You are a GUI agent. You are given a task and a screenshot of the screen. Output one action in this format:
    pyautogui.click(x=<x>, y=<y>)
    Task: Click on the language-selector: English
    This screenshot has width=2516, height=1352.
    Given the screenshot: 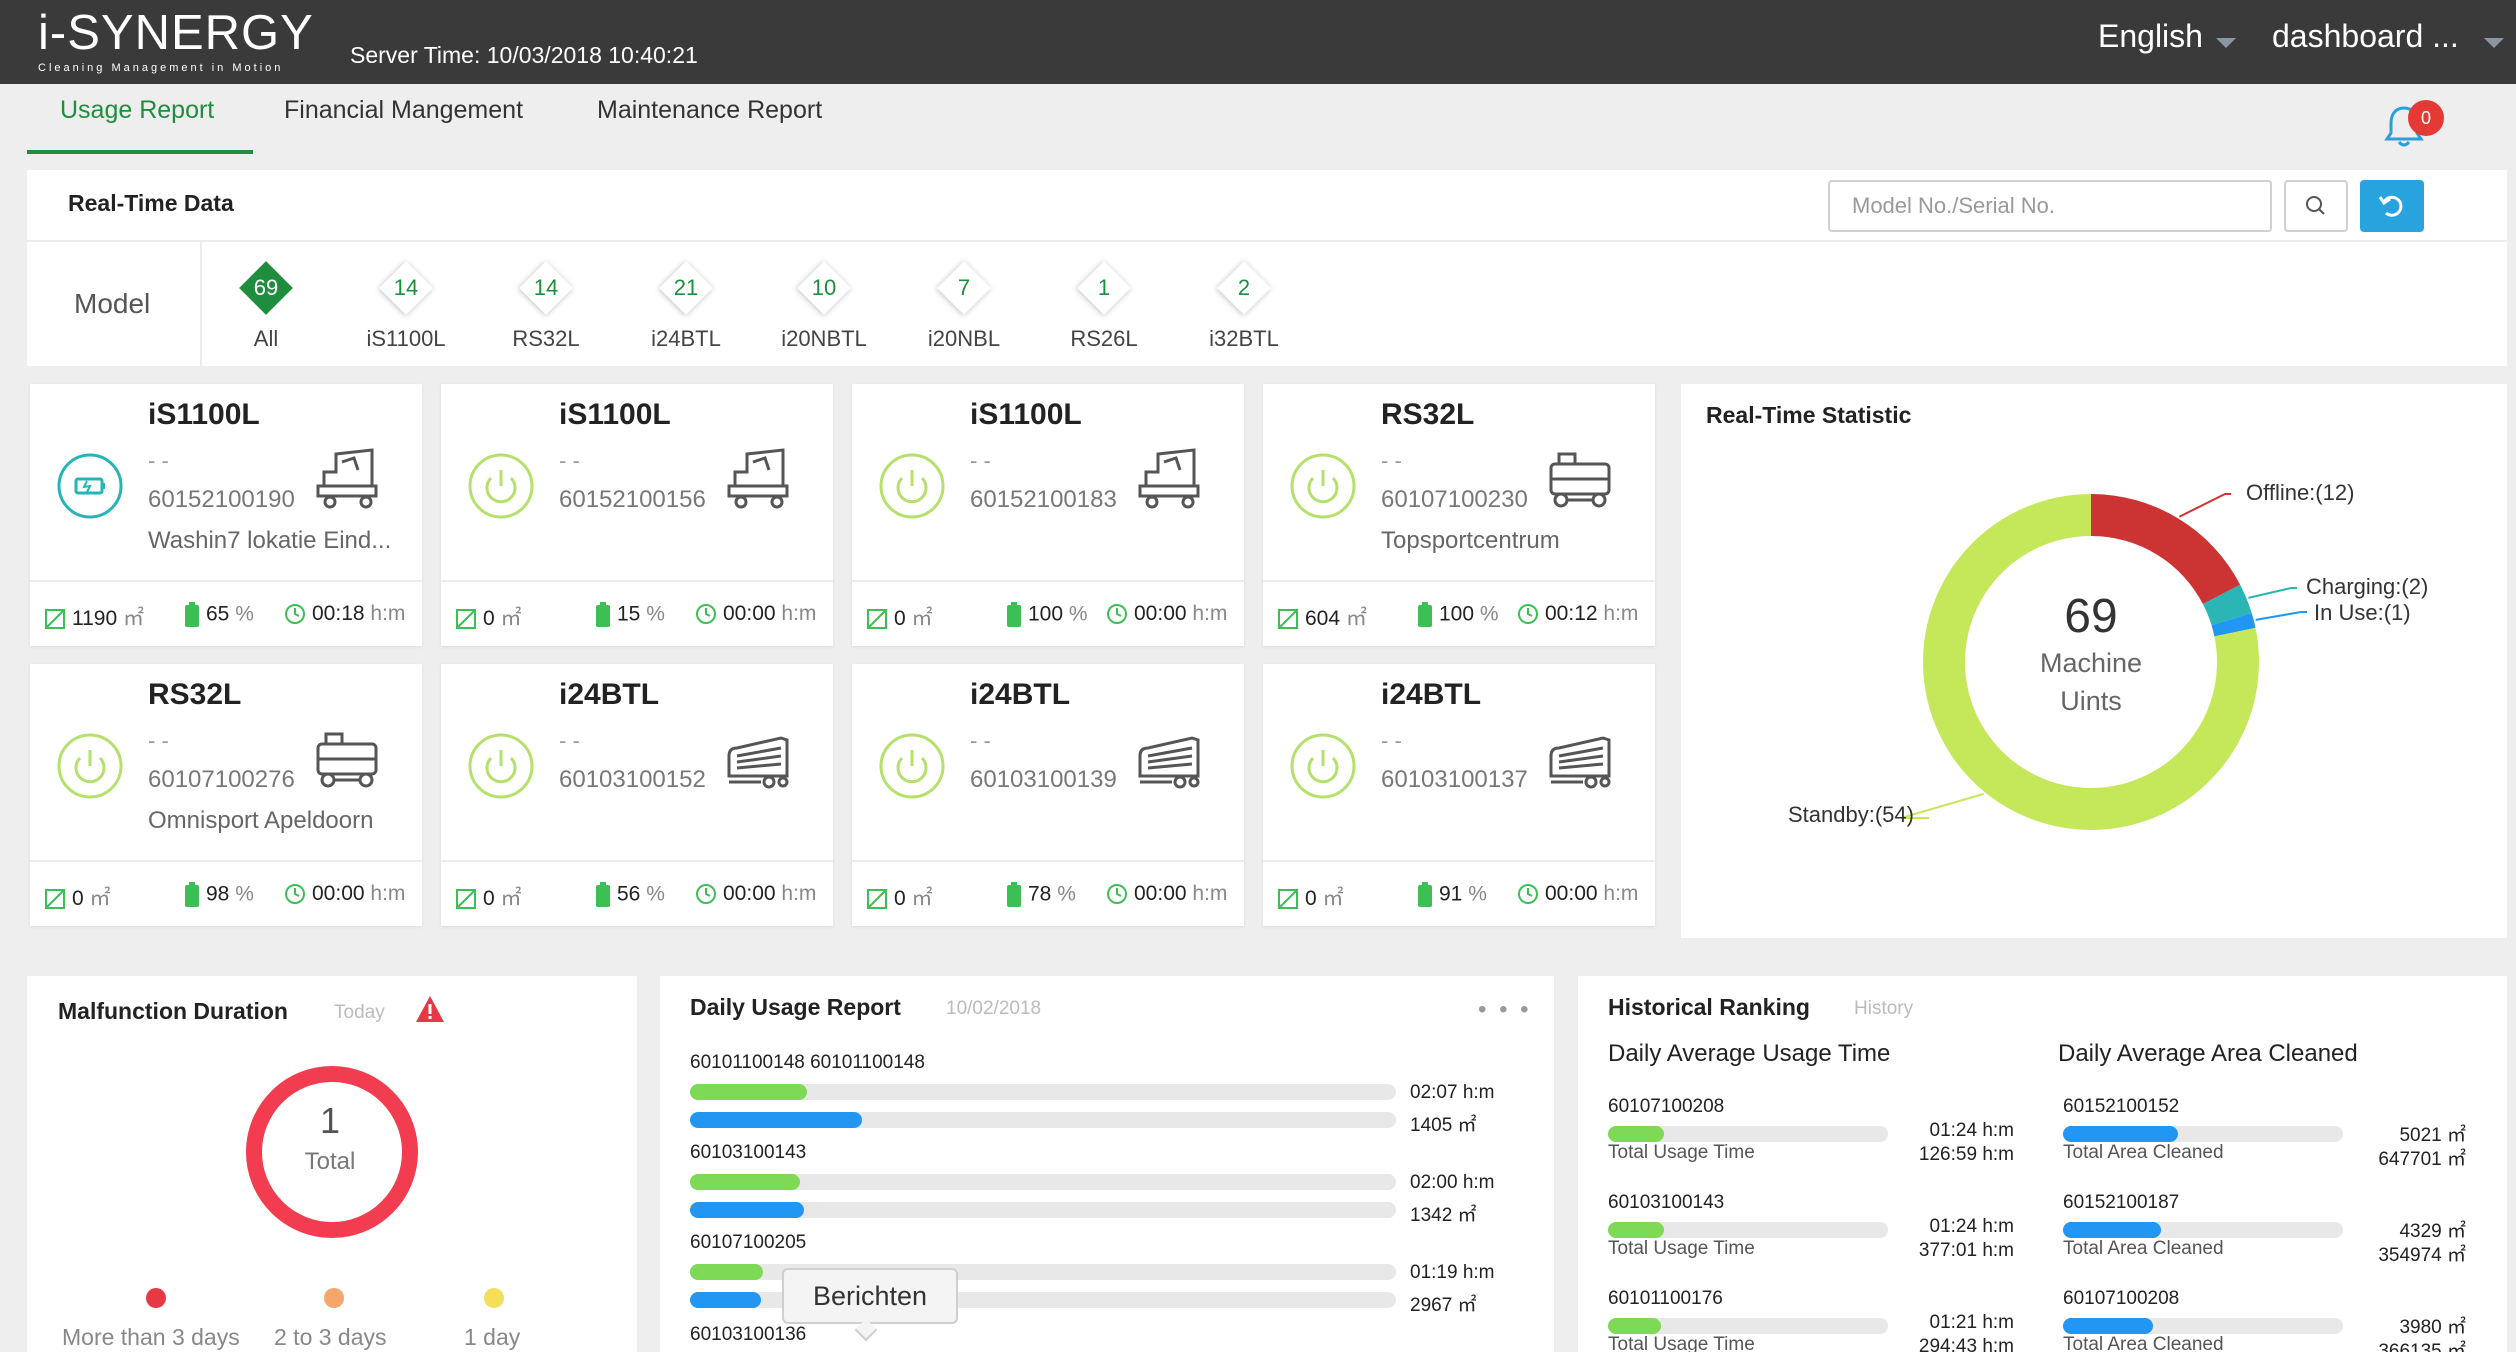 What is the action you would take?
    pyautogui.click(x=2150, y=36)
    